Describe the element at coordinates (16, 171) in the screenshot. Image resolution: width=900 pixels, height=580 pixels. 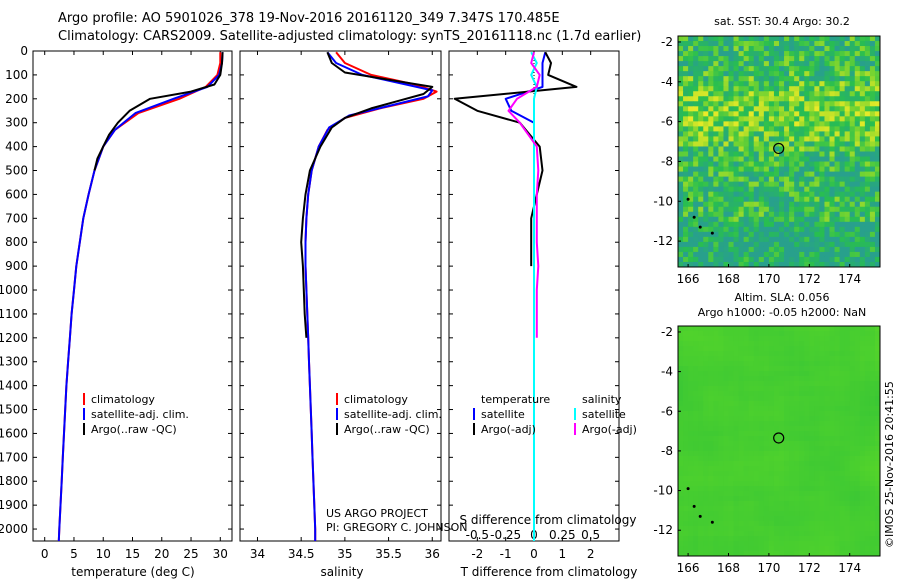
I see `y-tick-label: 500` at that location.